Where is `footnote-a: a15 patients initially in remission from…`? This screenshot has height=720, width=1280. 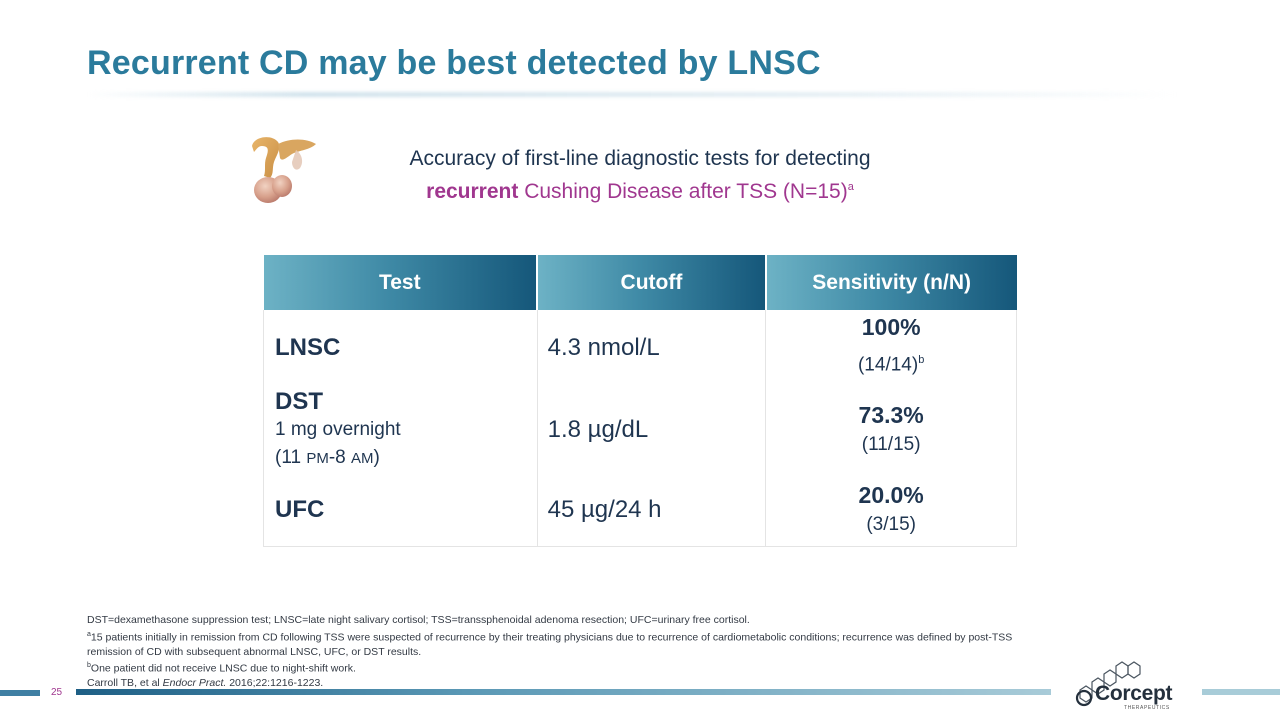
footnote-a: a15 patients initially in remission from… is located at coordinates (567, 644).